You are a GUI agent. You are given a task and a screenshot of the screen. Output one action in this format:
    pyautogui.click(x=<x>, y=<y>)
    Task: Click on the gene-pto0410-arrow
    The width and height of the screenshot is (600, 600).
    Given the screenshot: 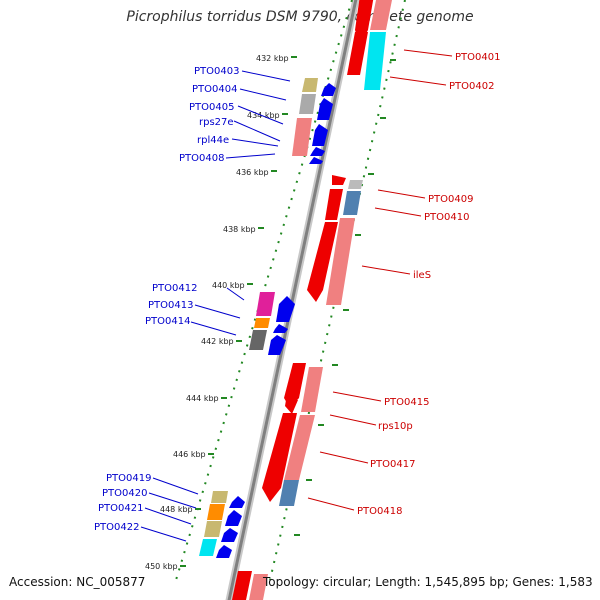 What is the action you would take?
    pyautogui.click(x=334, y=204)
    